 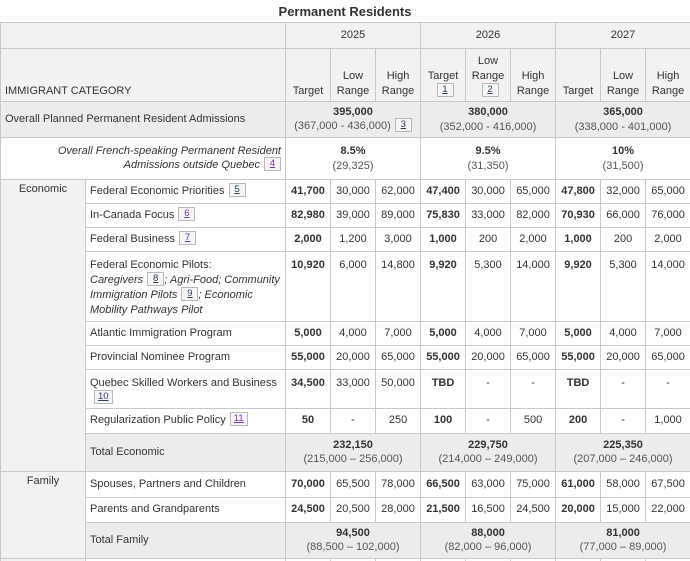 What do you see at coordinates (488, 484) in the screenshot?
I see `value-cell: 63,000` at bounding box center [488, 484].